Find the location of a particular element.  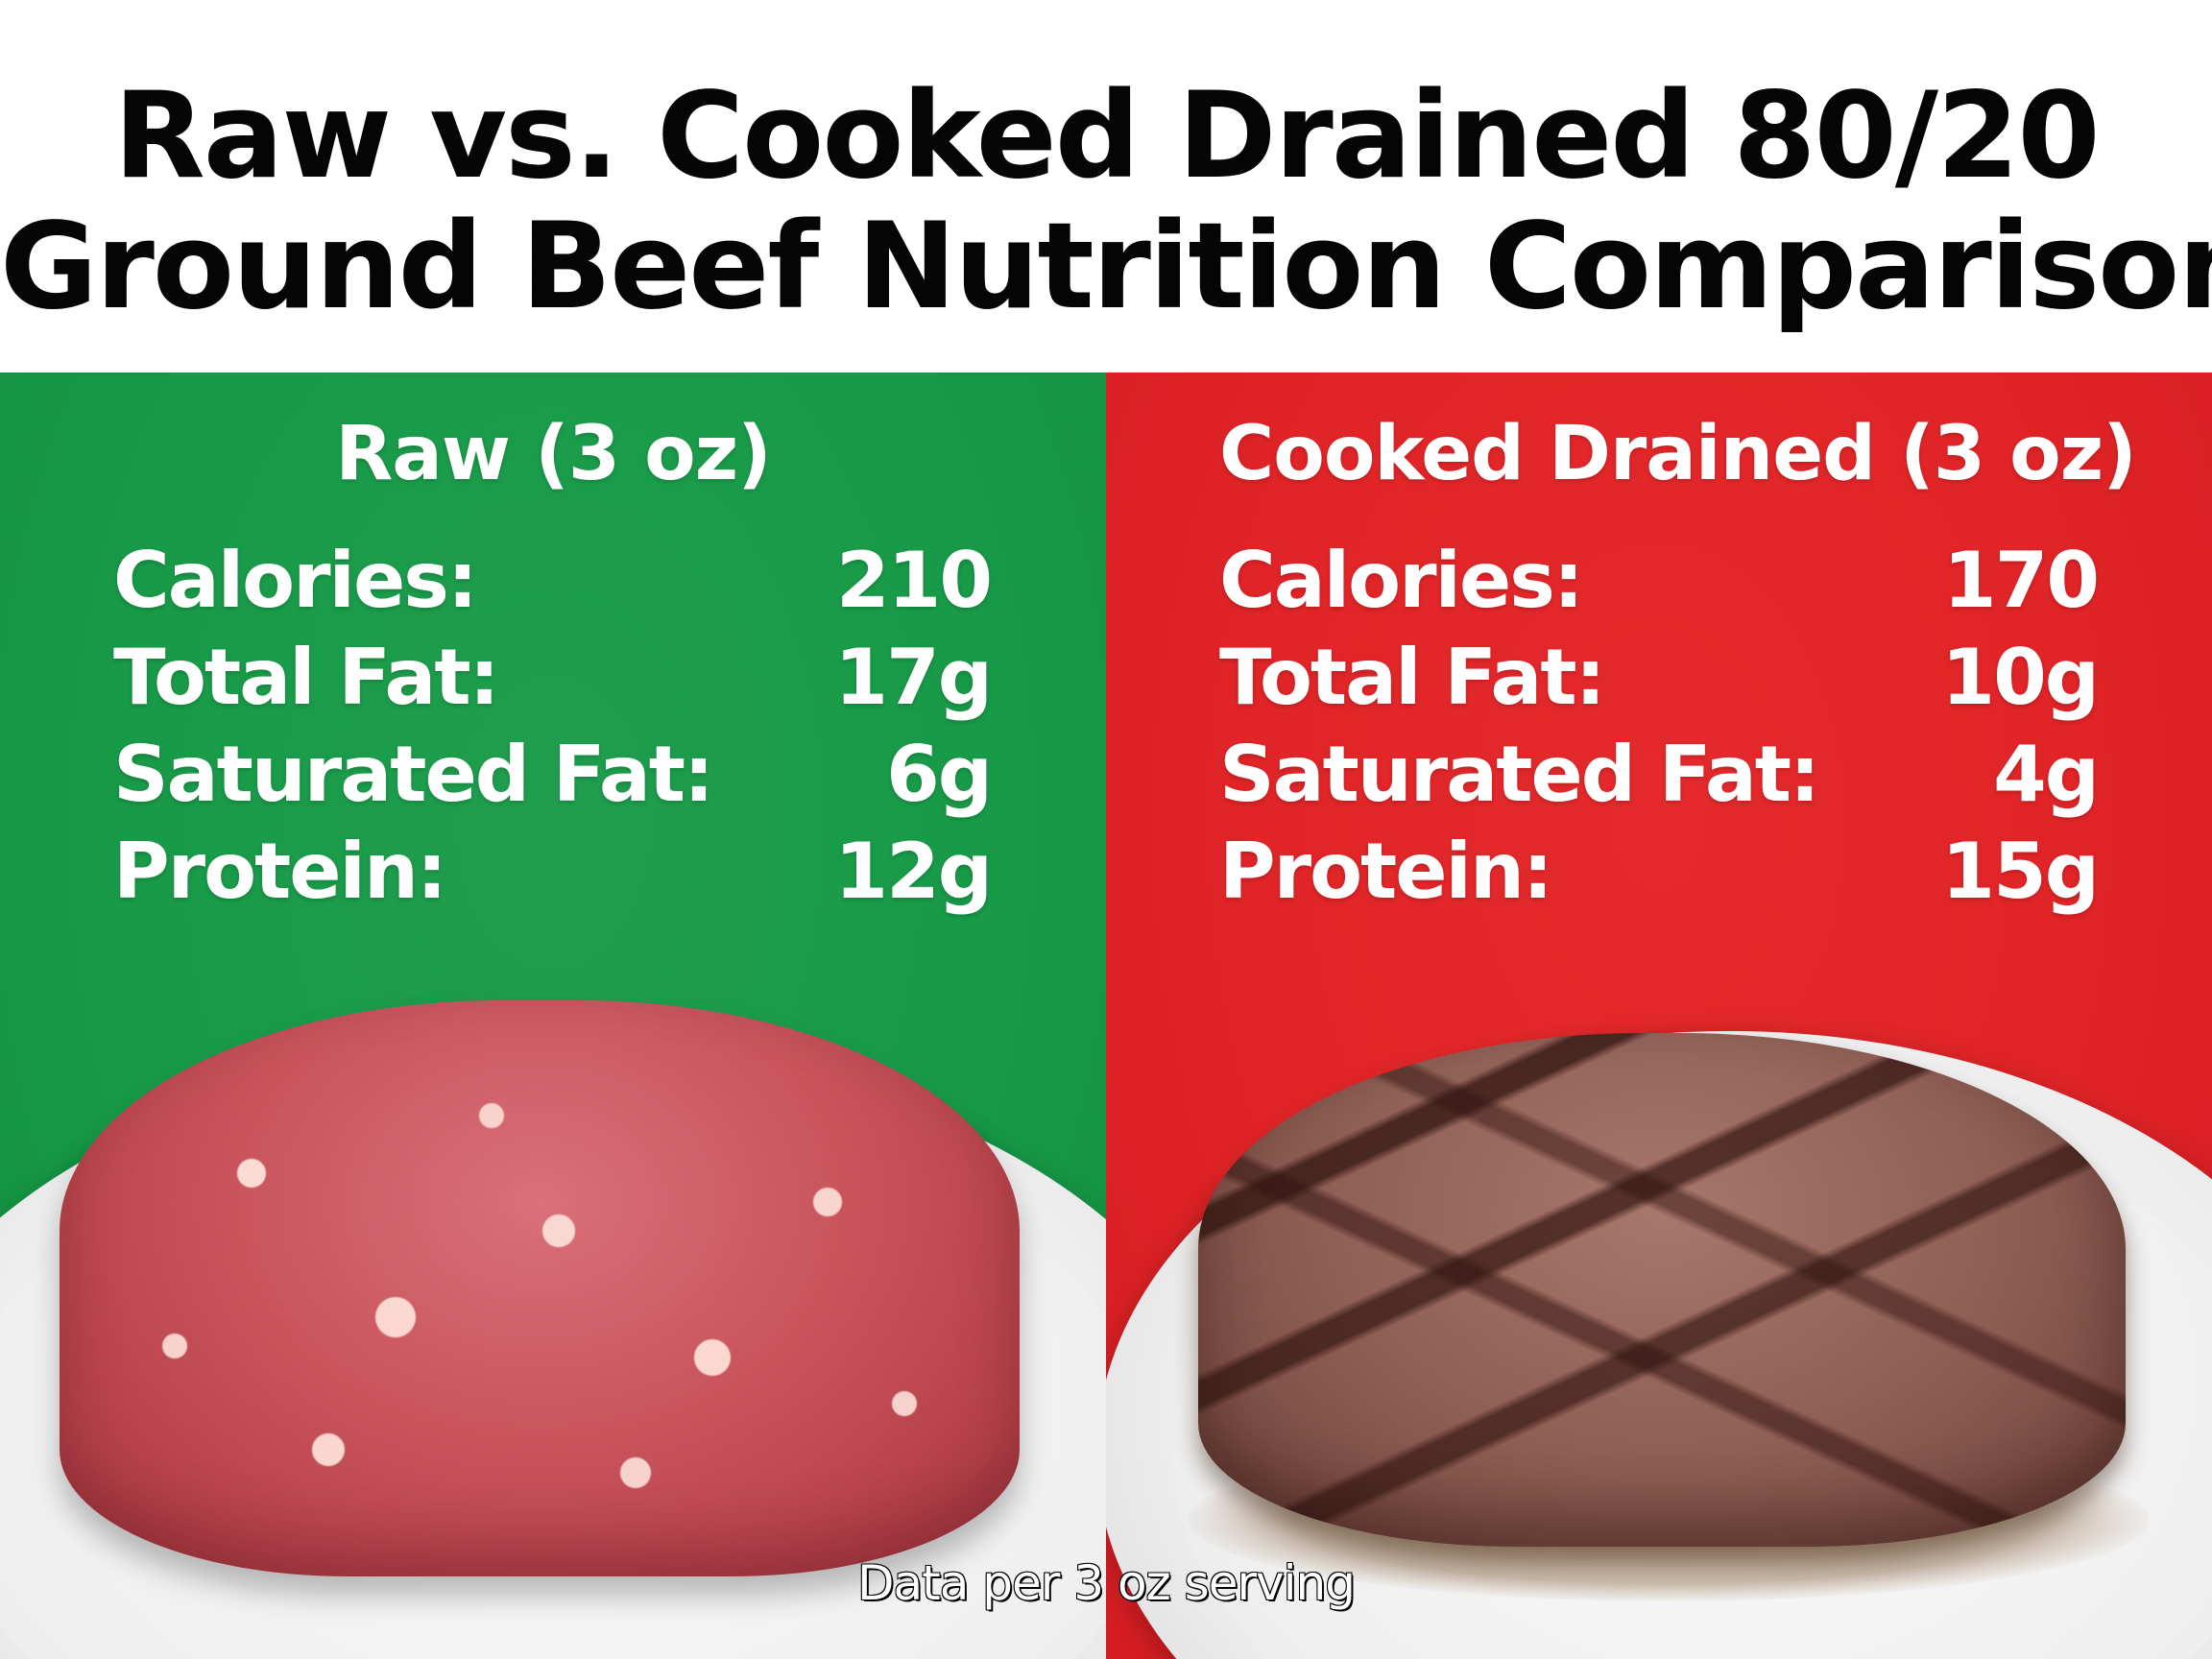

stat-value: 170 is located at coordinates (2022, 581).